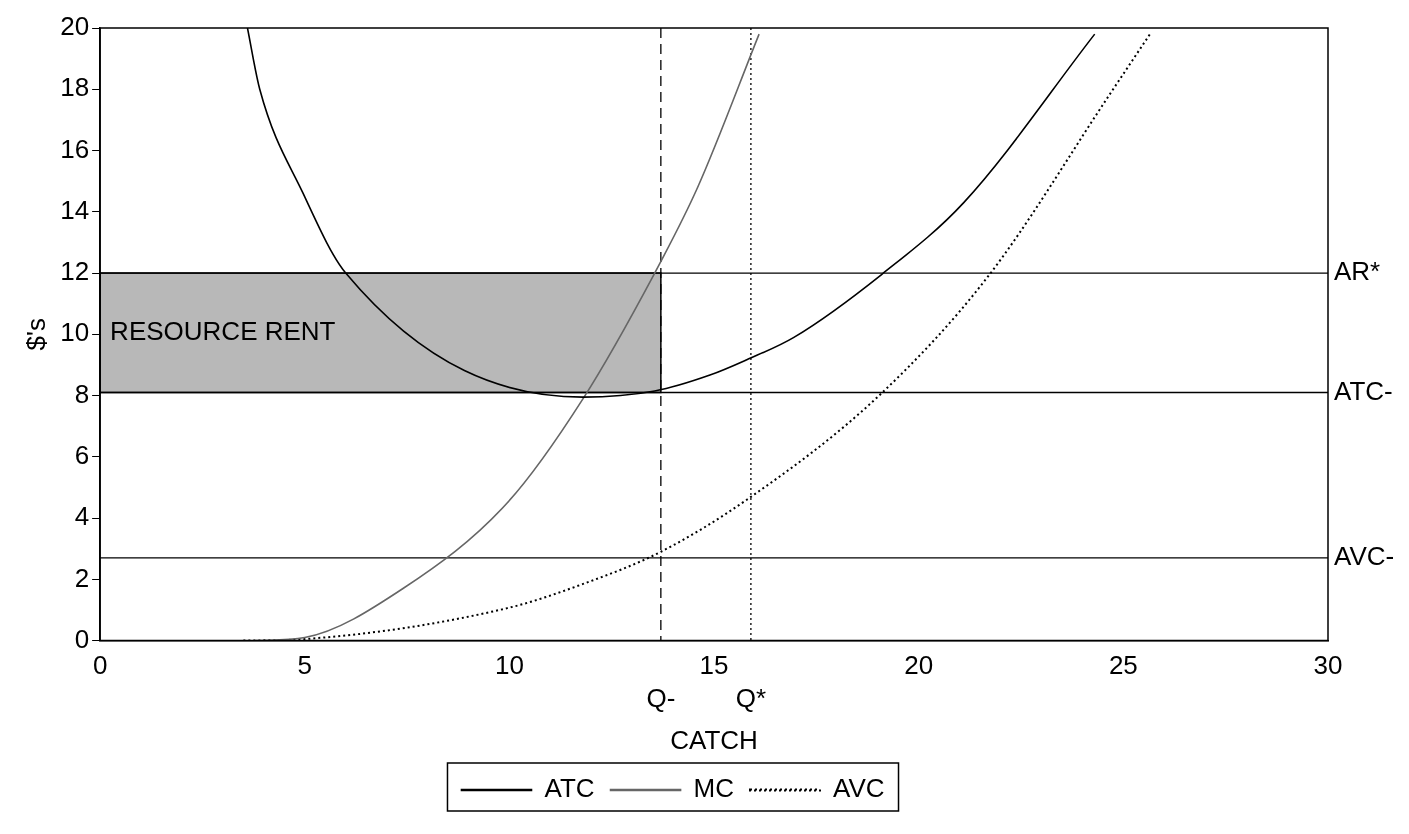 Image resolution: width=1409 pixels, height=834 pixels. What do you see at coordinates (751, 697) in the screenshot?
I see `ref-line-label: Q*` at bounding box center [751, 697].